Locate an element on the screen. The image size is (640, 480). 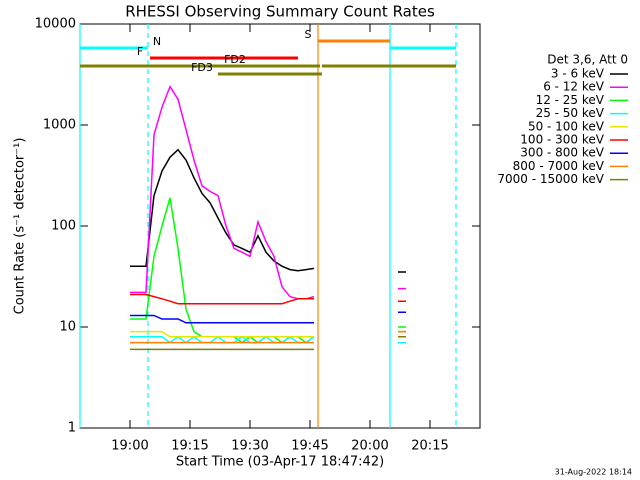
legend-label: 3 - 6 keV is located at coordinates (578, 74).